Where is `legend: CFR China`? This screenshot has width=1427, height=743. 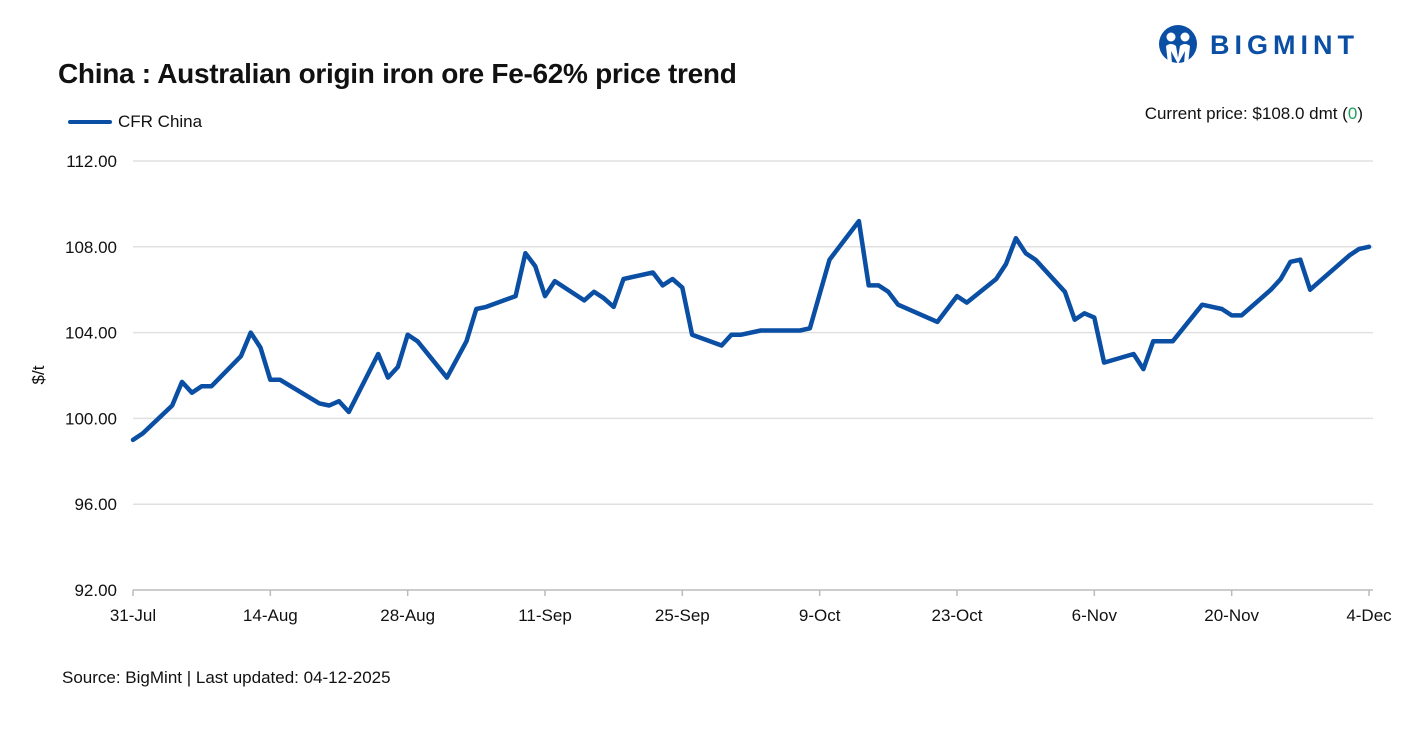 legend: CFR China is located at coordinates (135, 122).